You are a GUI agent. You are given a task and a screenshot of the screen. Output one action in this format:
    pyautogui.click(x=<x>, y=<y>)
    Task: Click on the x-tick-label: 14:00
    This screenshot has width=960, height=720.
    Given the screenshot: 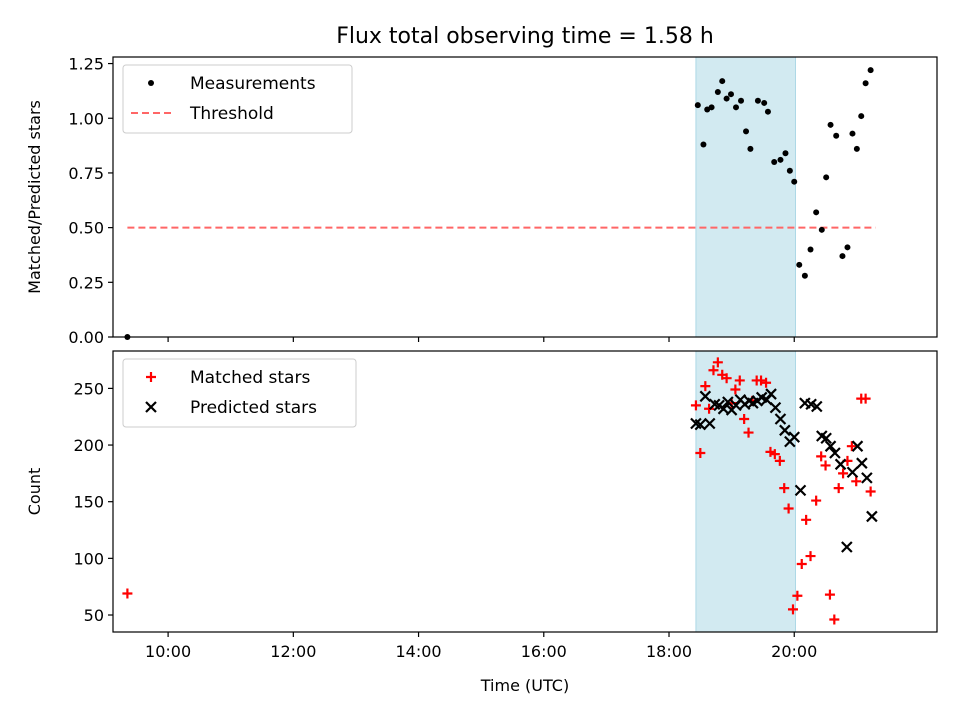 What is the action you would take?
    pyautogui.click(x=419, y=651)
    